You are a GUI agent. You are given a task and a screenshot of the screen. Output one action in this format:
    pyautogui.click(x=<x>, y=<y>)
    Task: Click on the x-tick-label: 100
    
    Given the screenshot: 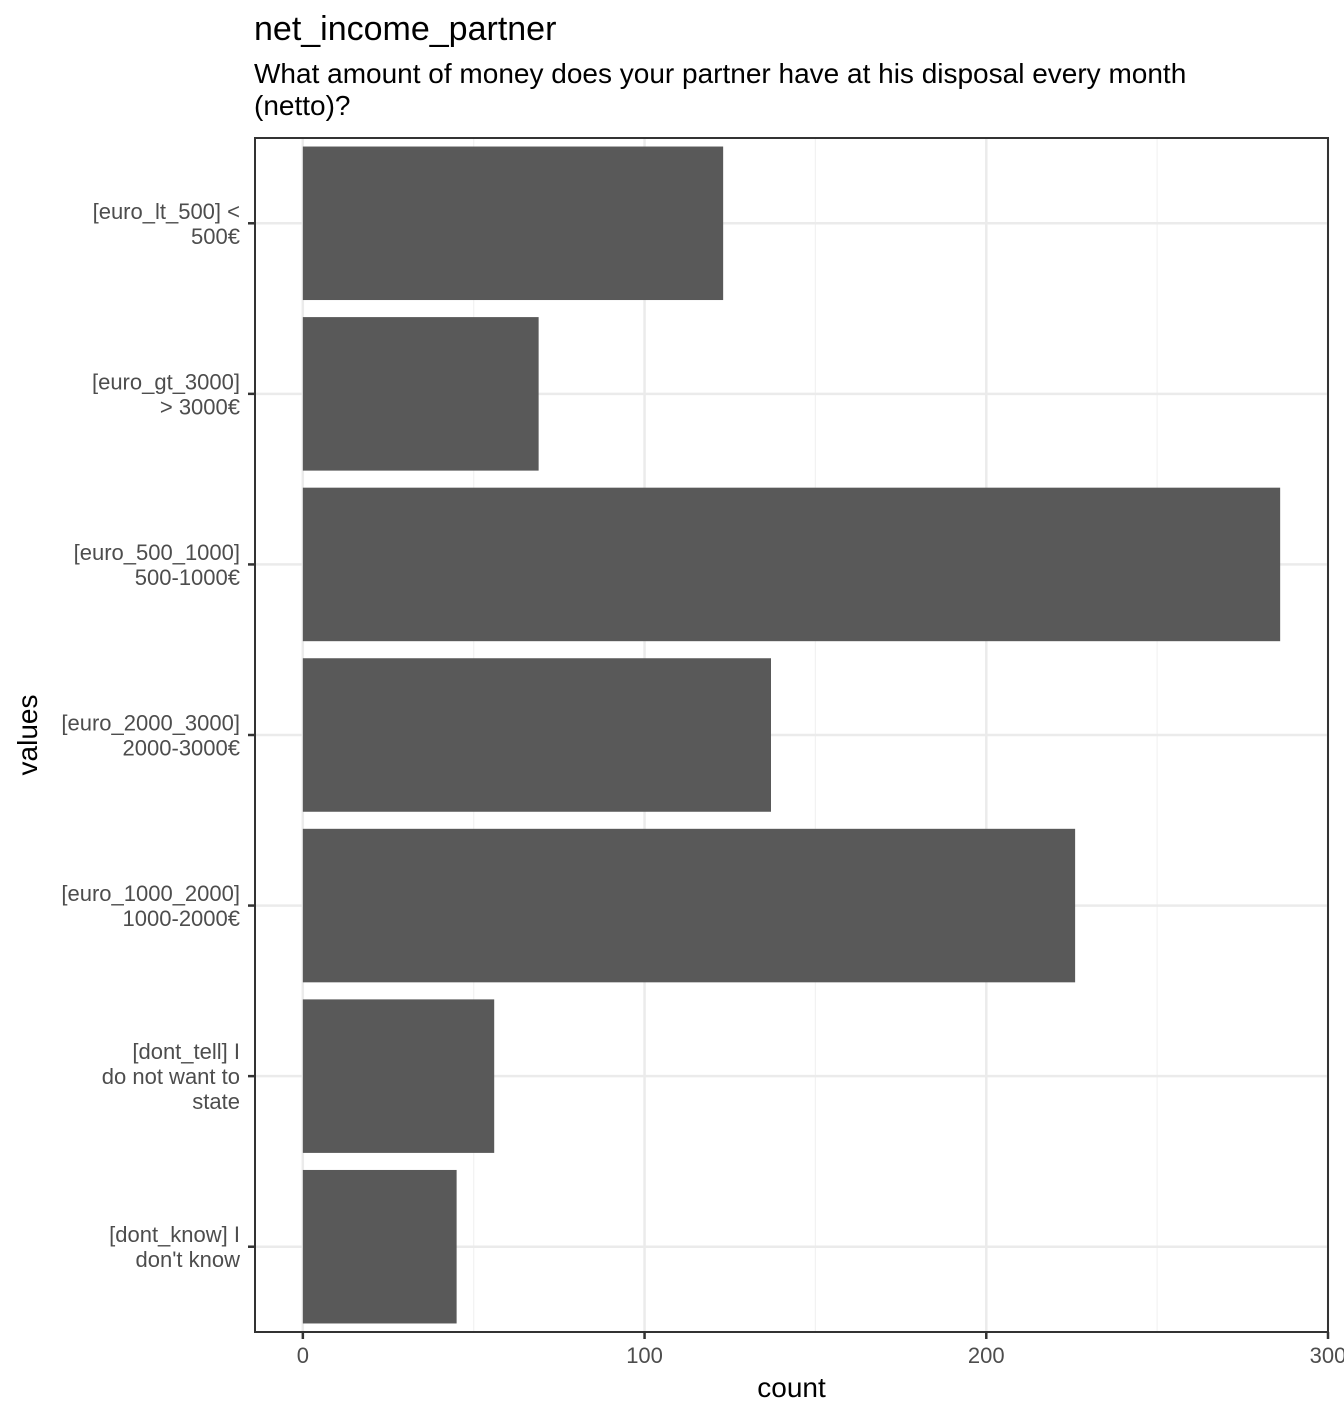 What is the action you would take?
    pyautogui.click(x=644, y=1355)
    